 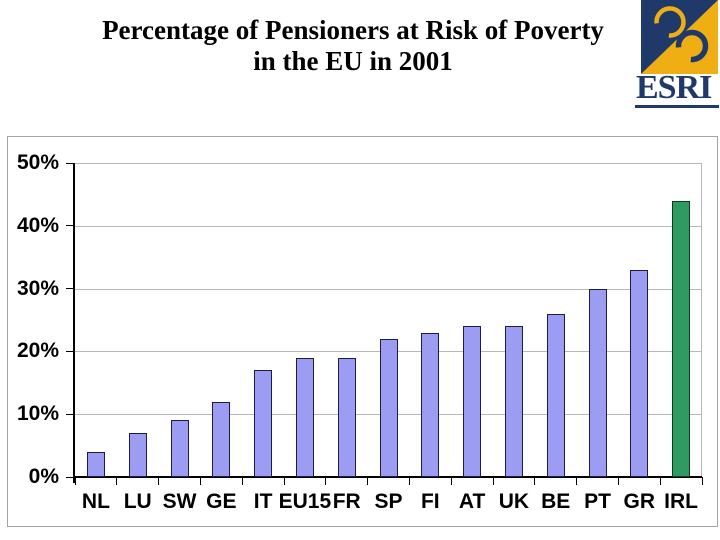 What do you see at coordinates (388, 501) in the screenshot?
I see `x-axis-label-SP: SP` at bounding box center [388, 501].